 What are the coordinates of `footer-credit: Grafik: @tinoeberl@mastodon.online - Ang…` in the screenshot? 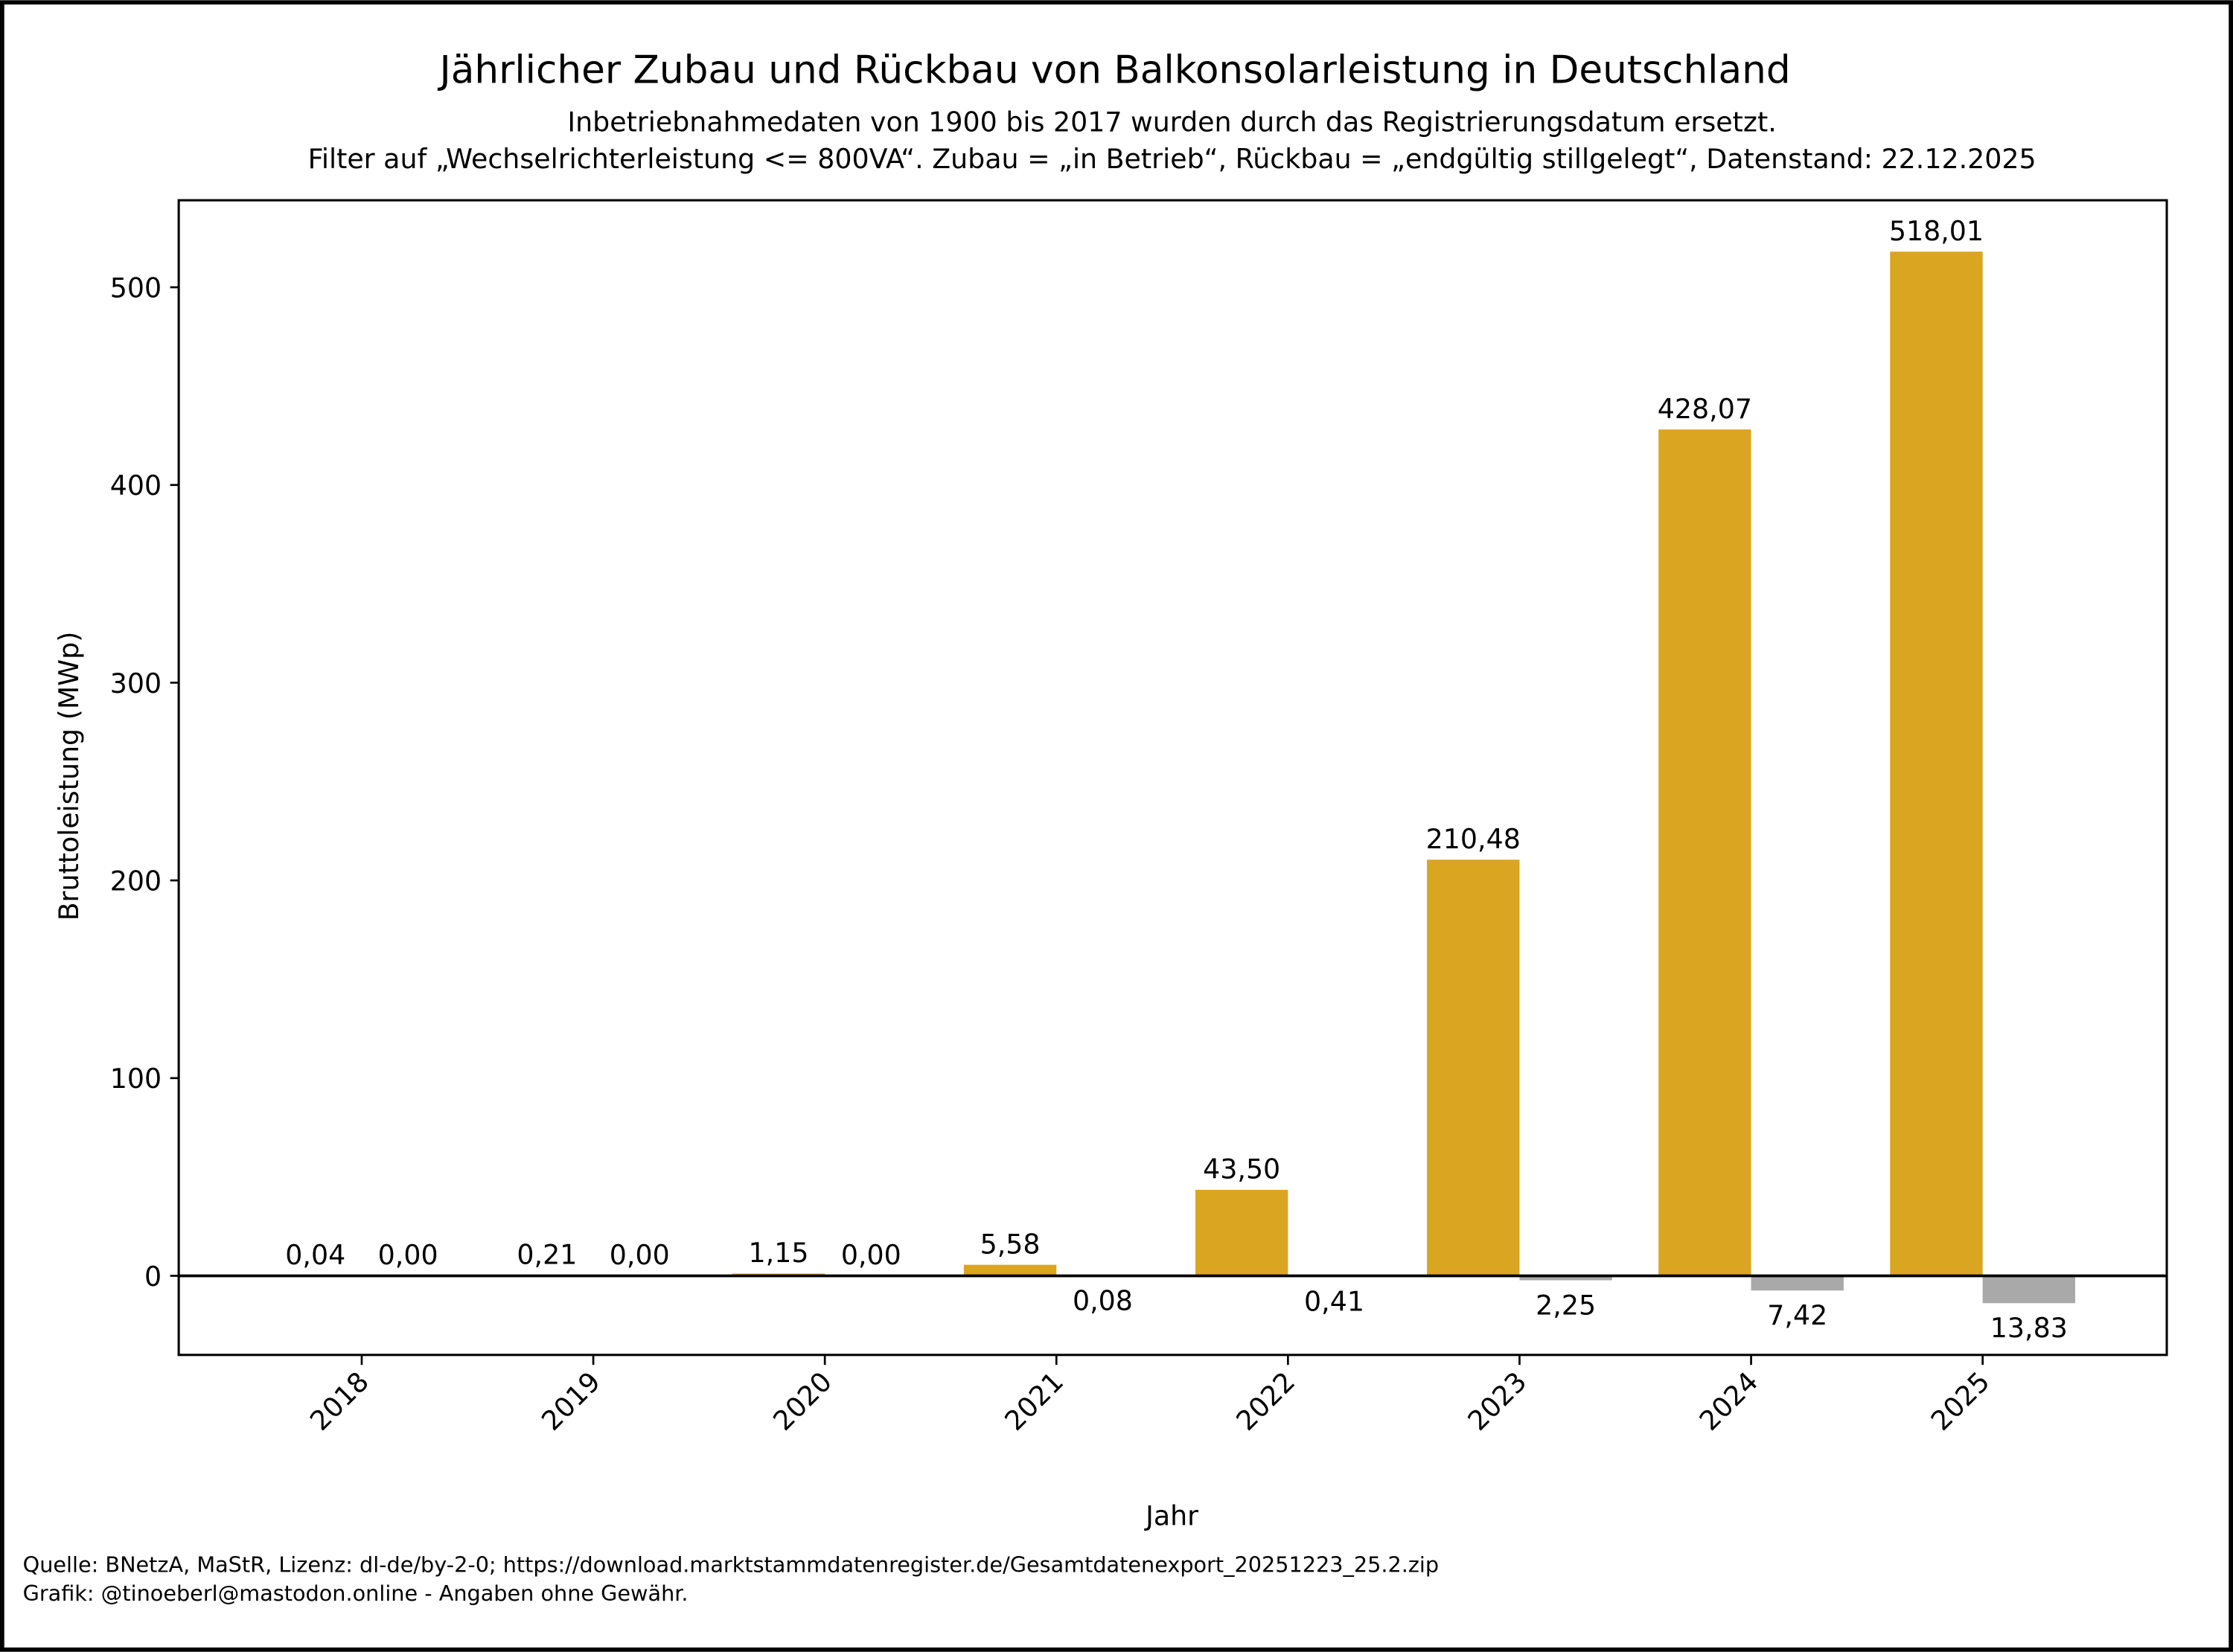 It's located at (356, 1593).